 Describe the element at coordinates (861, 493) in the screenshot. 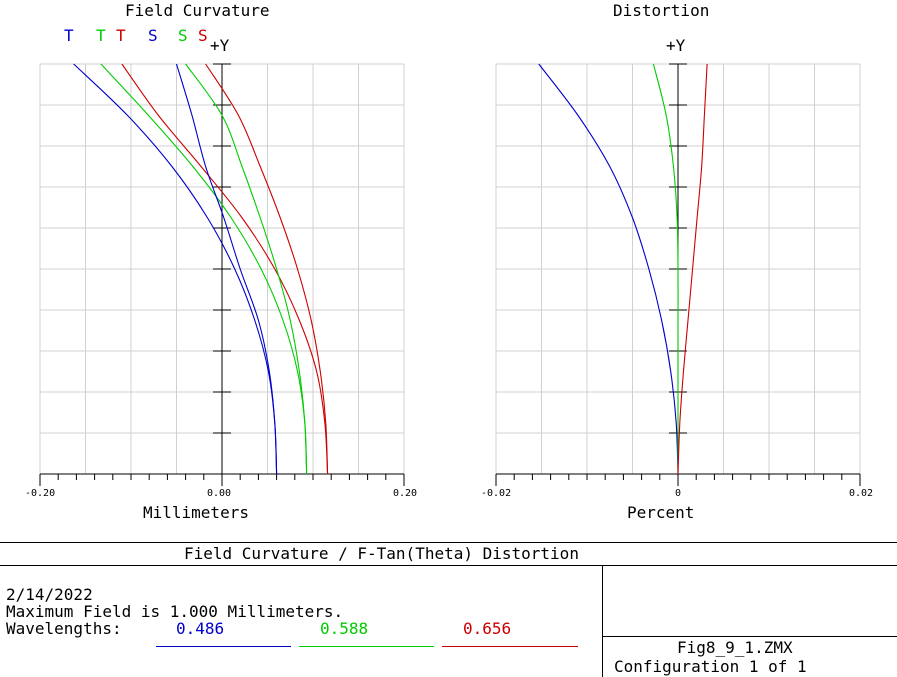

I see `dist-tick-label-max: 0.02` at that location.